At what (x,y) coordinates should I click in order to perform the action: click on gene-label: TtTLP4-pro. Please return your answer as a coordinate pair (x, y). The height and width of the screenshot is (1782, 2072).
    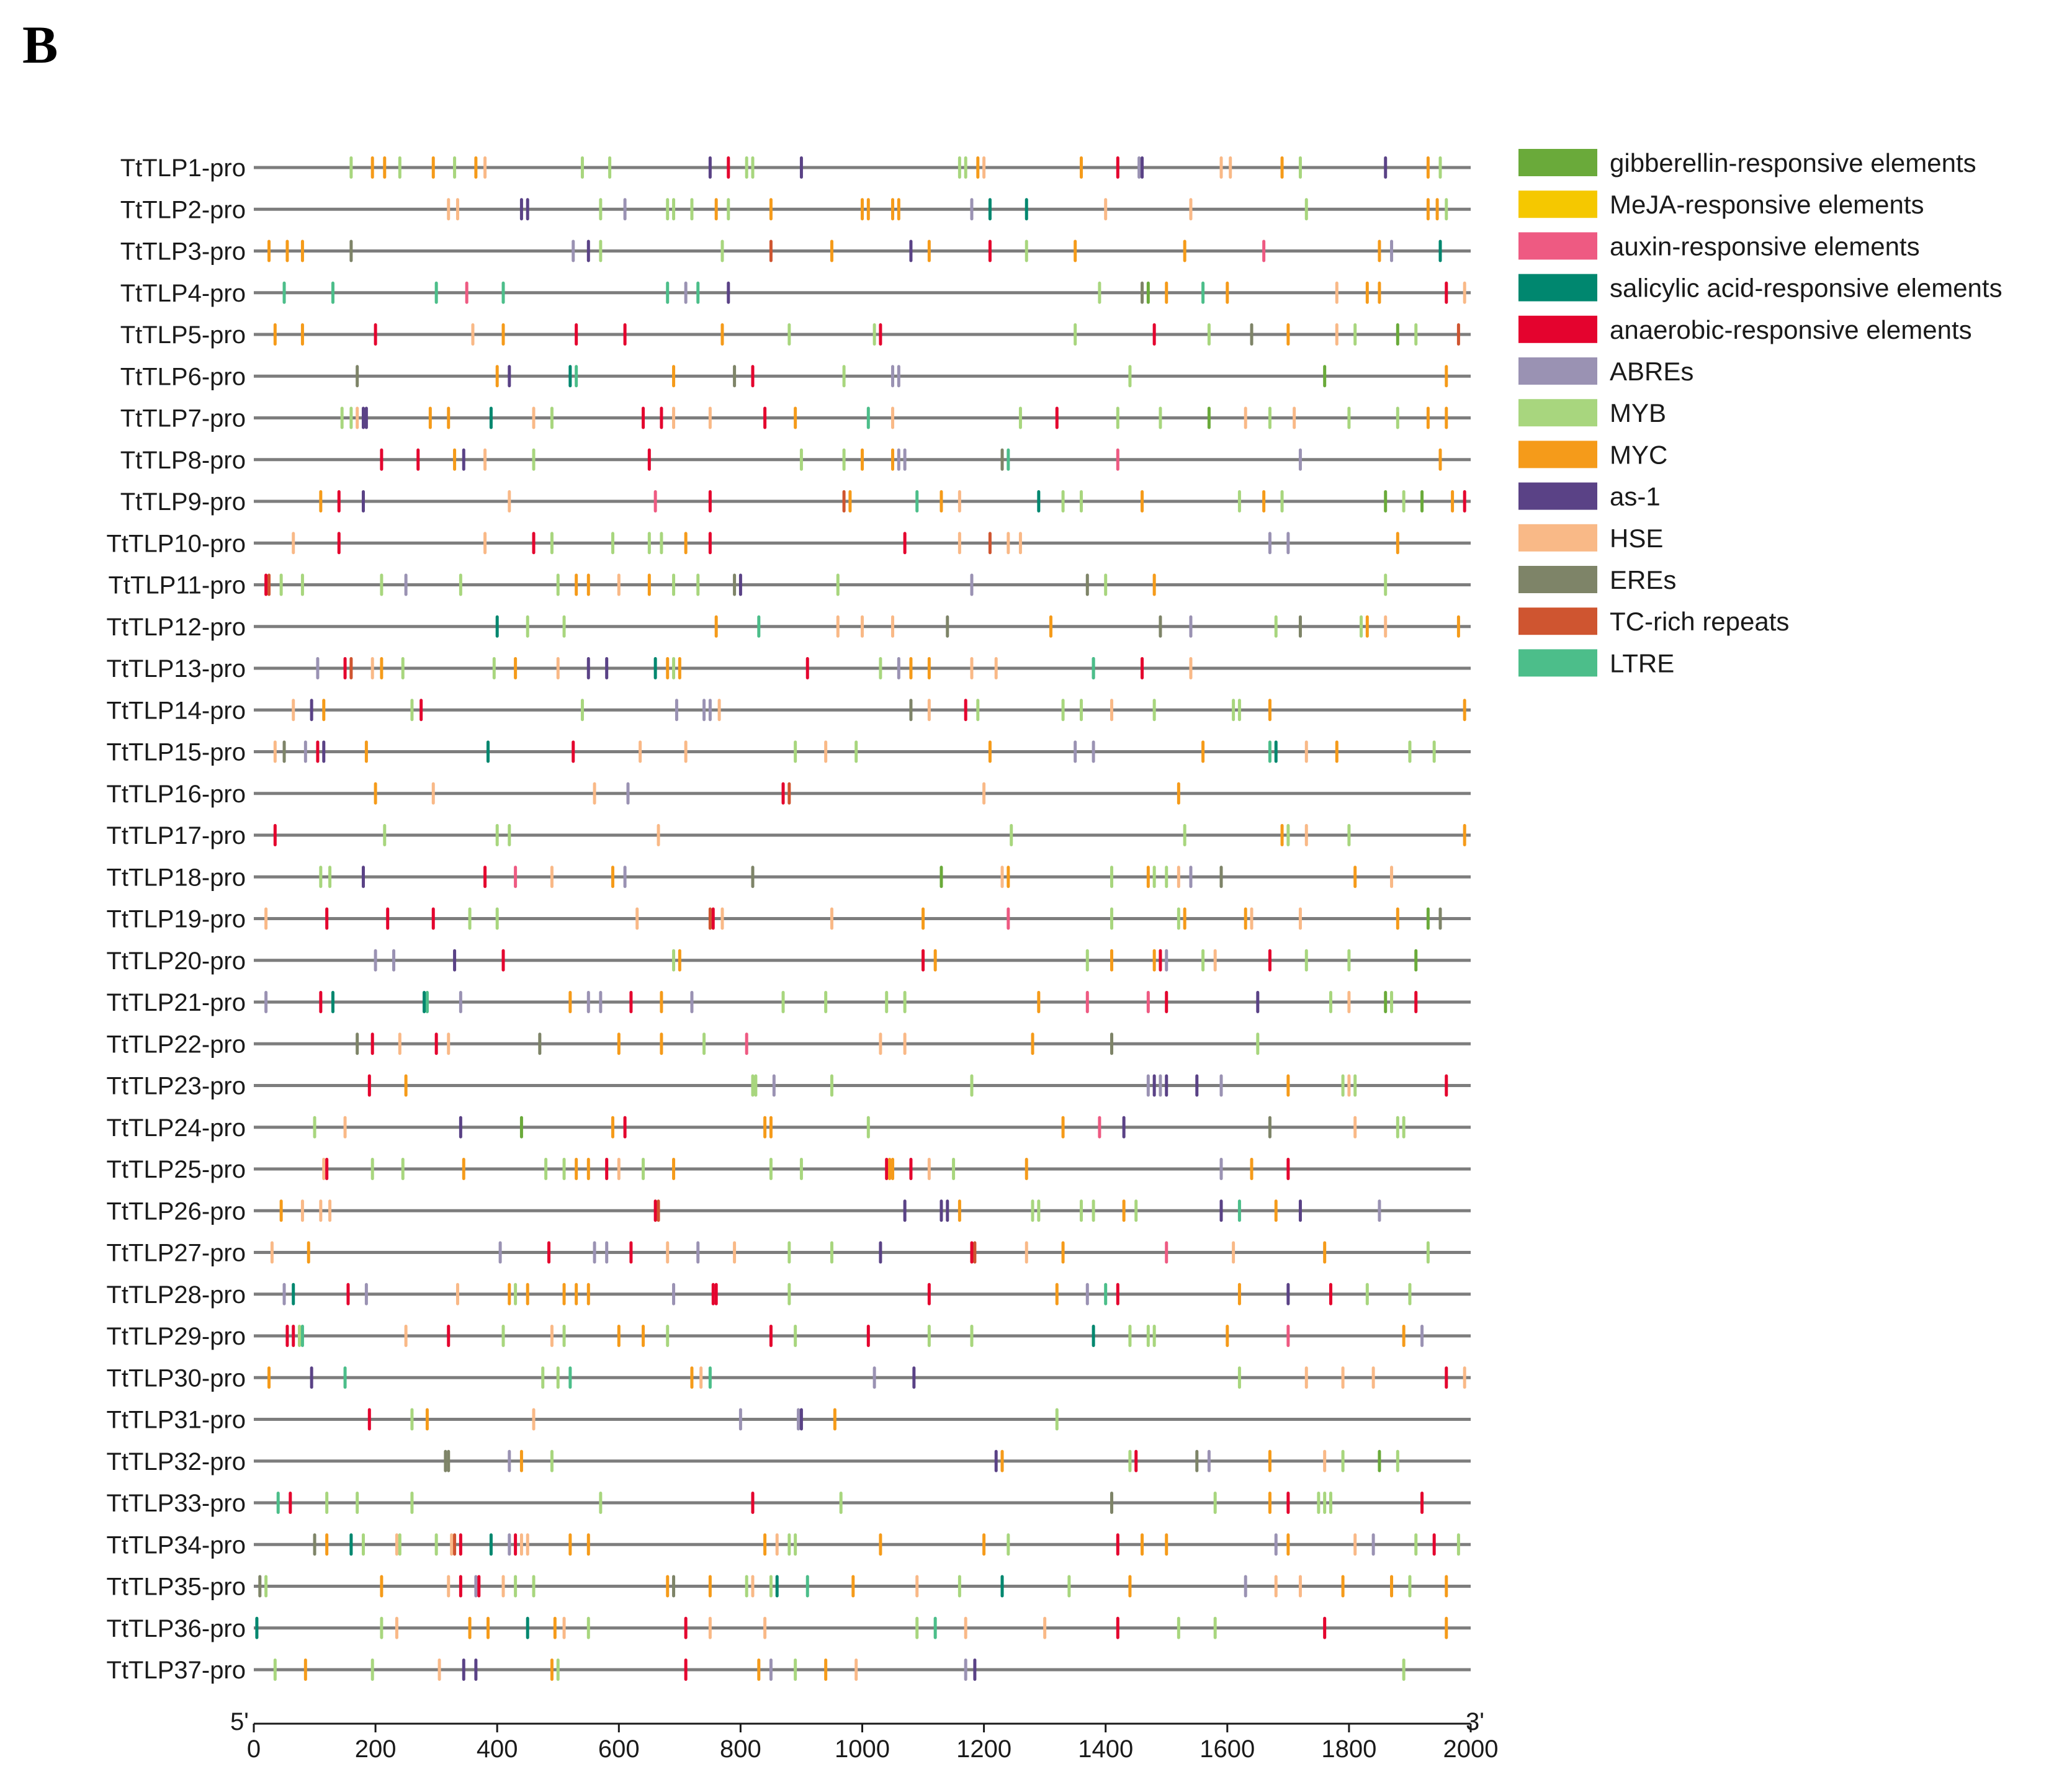
    Looking at the image, I should click on (183, 293).